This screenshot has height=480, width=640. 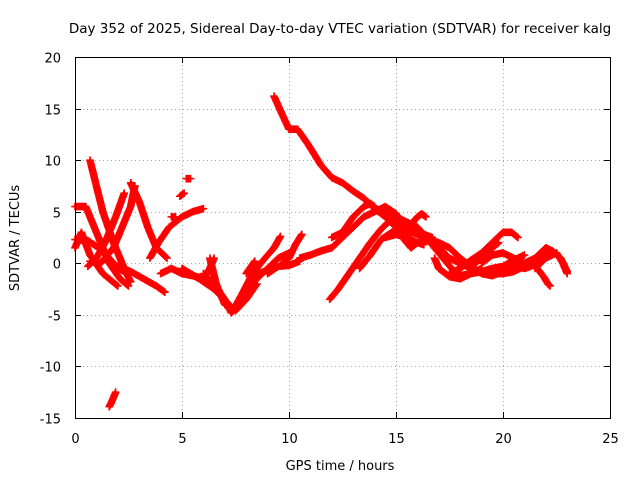 I want to click on y-tick-label: 10, so click(x=52, y=162).